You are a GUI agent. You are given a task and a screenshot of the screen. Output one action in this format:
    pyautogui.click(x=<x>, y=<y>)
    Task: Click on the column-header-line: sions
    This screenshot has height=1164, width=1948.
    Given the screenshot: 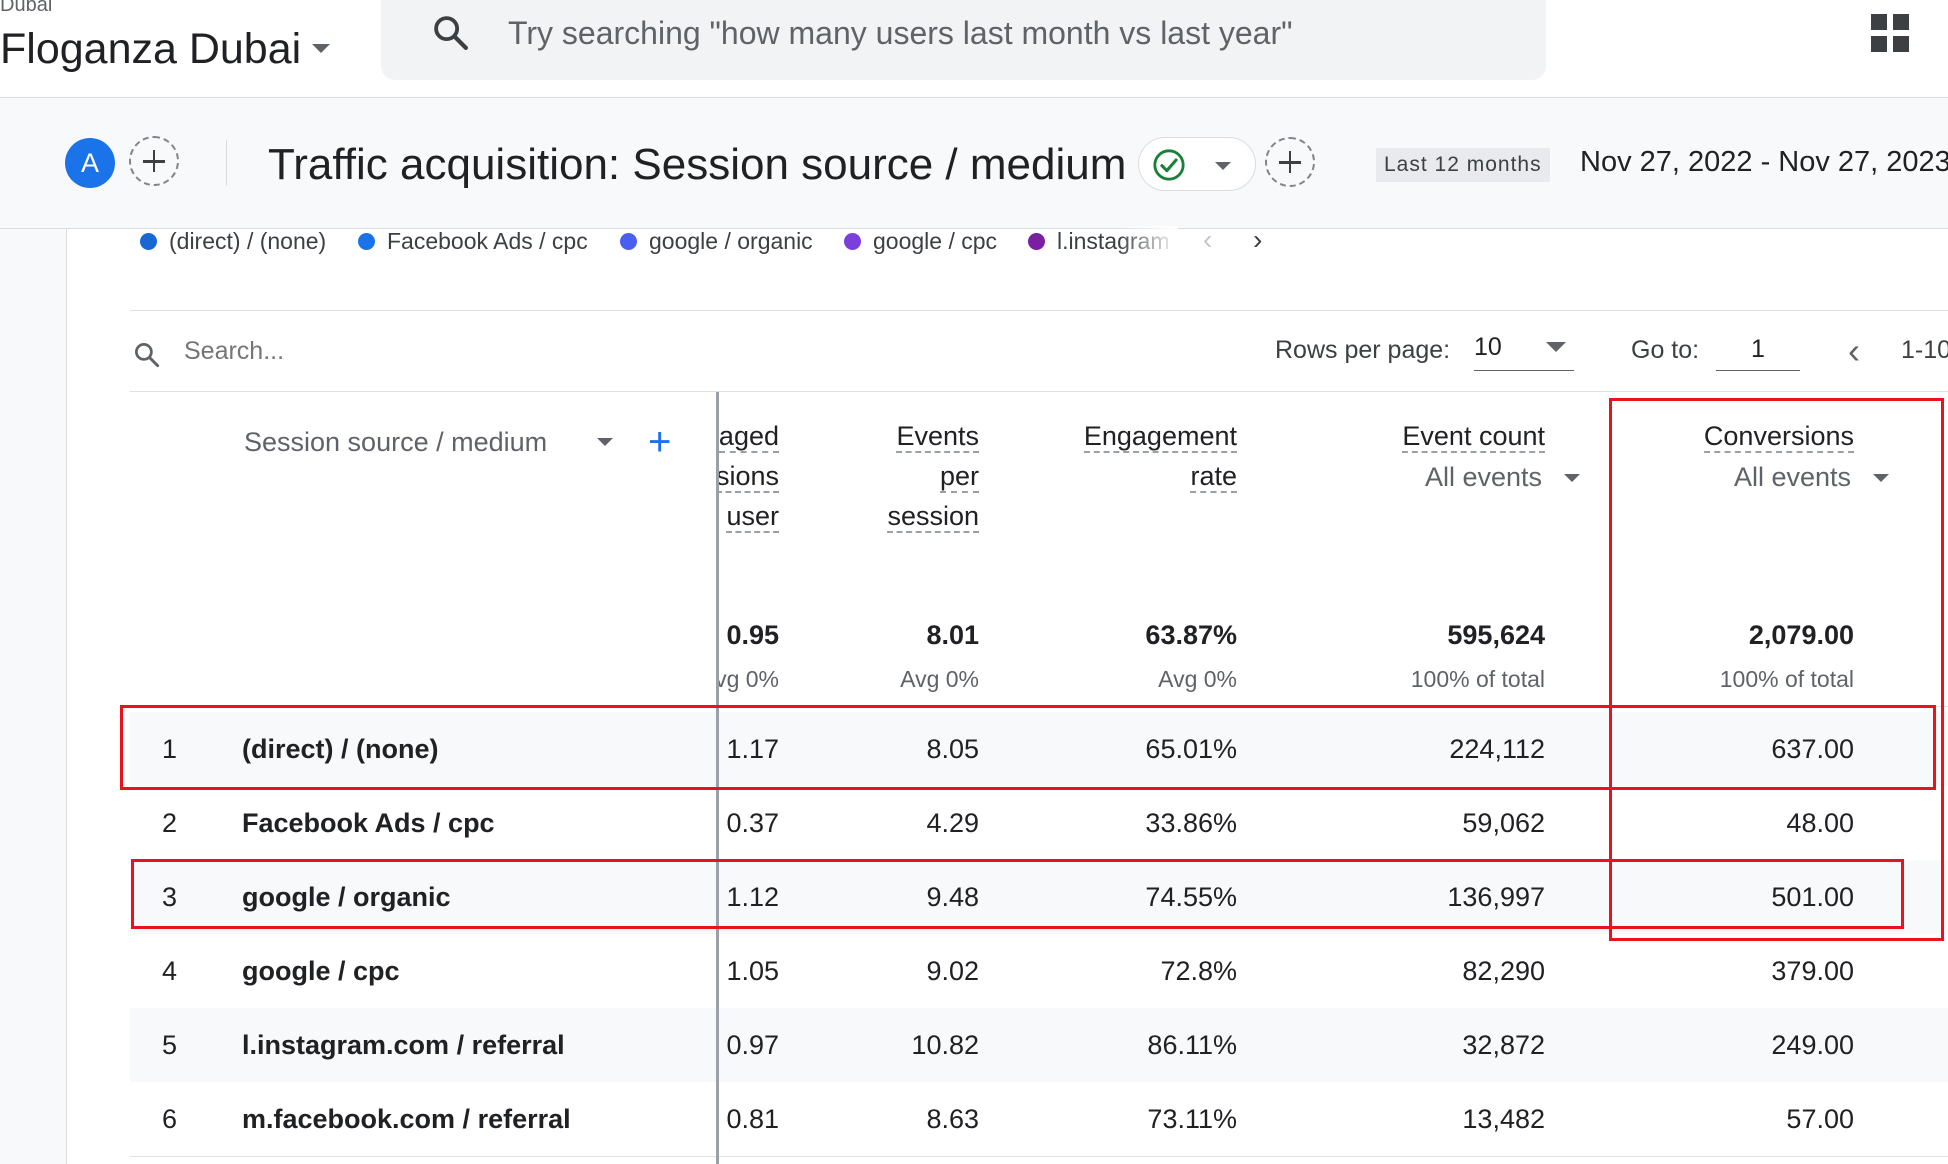 What is the action you would take?
    pyautogui.click(x=749, y=477)
    